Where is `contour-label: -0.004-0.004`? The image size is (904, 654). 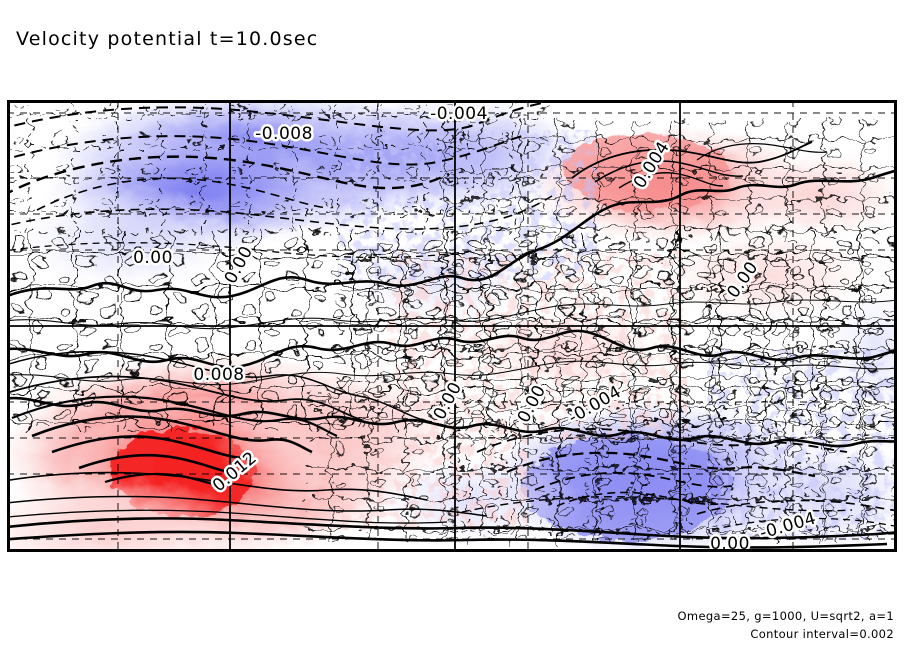
contour-label: -0.004-0.004 is located at coordinates (459, 114).